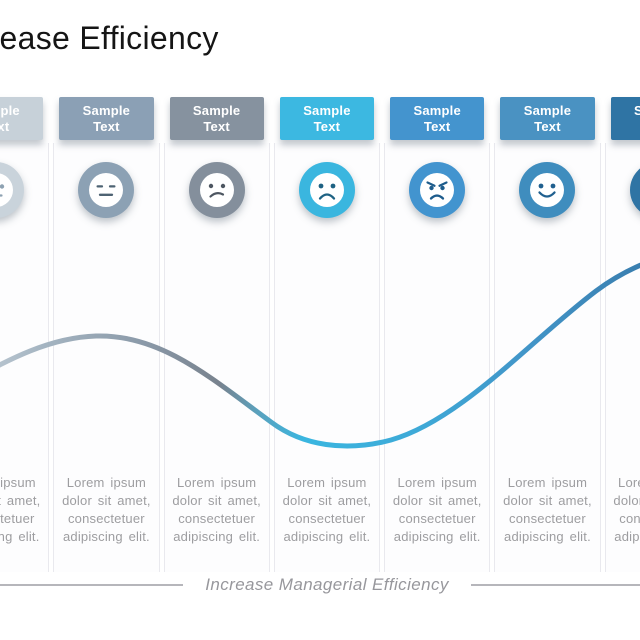  Describe the element at coordinates (327, 584) in the screenshot. I see `footer-caption: Increase Managerial Efficiency` at that location.